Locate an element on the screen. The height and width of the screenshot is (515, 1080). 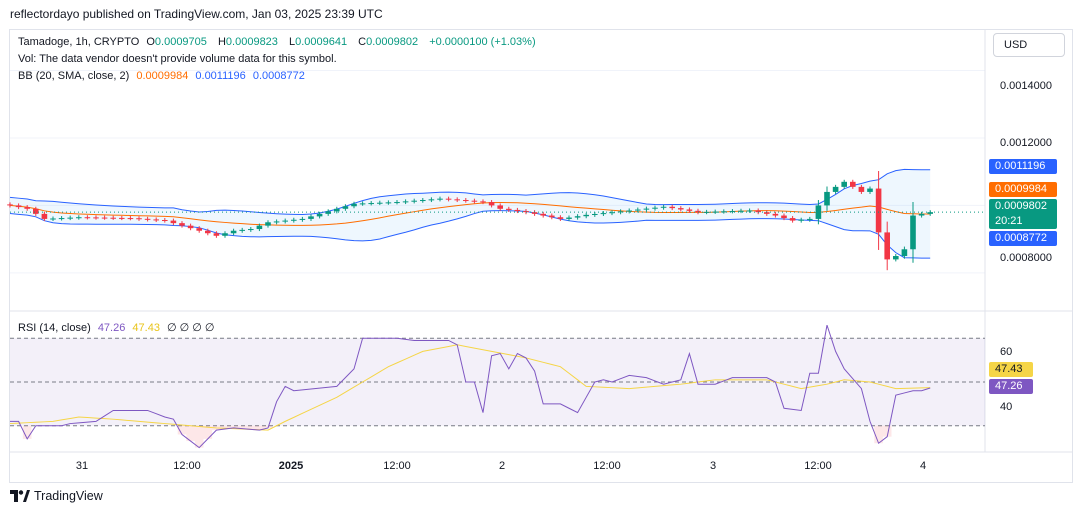
rsi-label: RSI (14, close) is located at coordinates (54, 328).